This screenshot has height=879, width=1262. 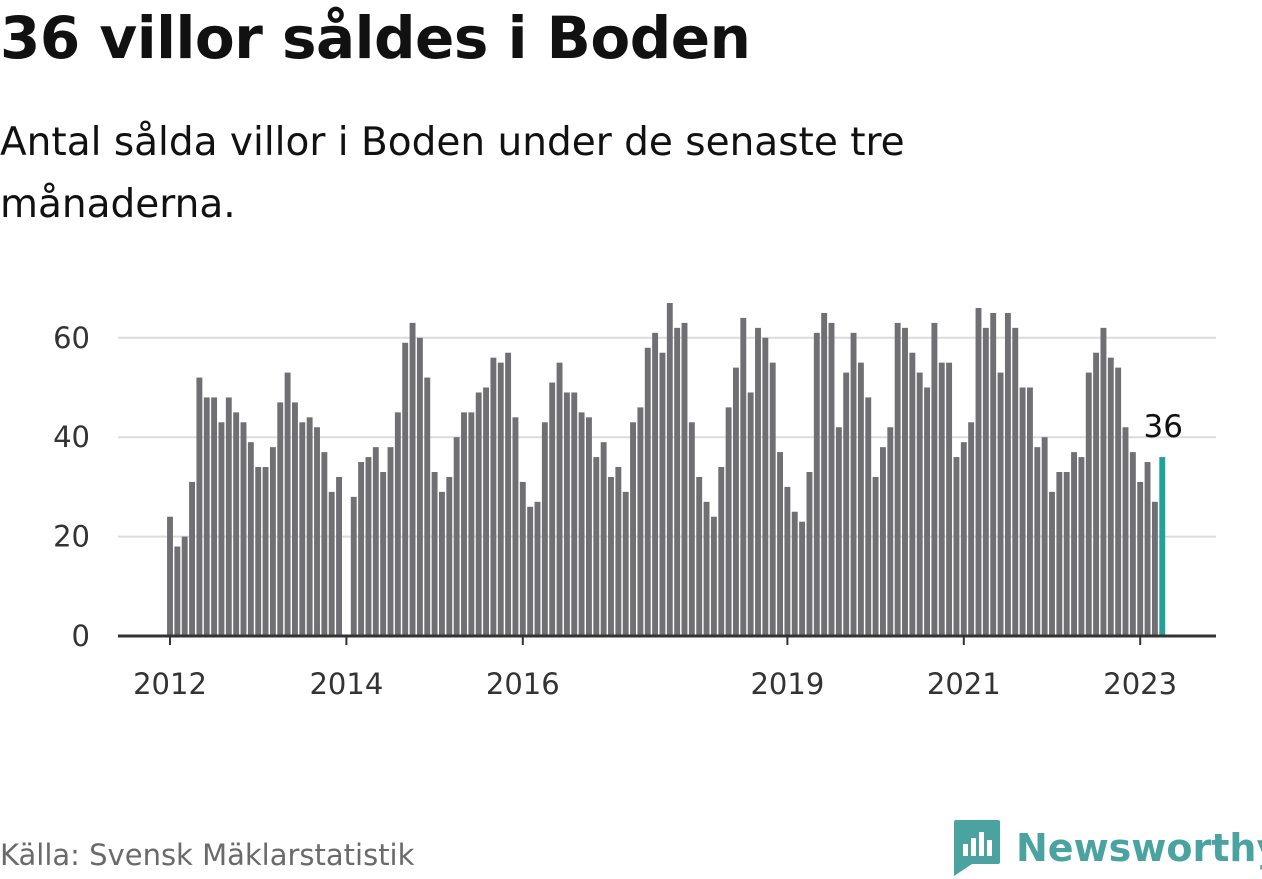 I want to click on x-tick-label: 2019, so click(x=787, y=684).